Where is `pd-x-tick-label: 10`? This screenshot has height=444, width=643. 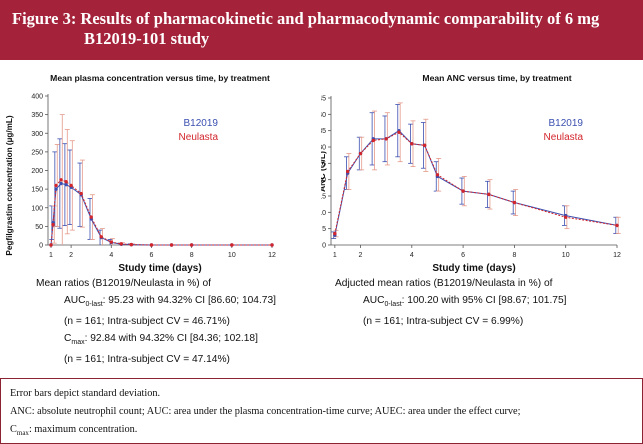 pd-x-tick-label: 10 is located at coordinates (566, 255).